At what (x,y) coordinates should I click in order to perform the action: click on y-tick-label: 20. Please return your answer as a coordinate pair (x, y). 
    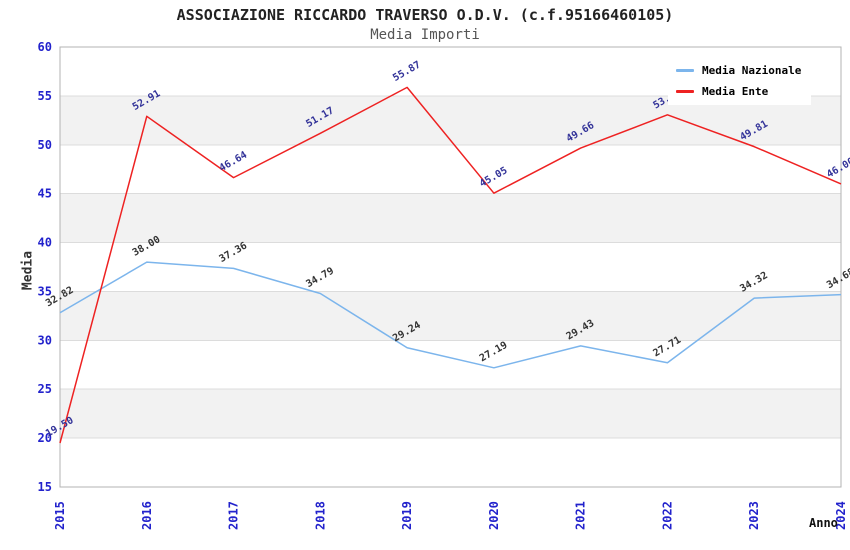
    Looking at the image, I should click on (45, 438).